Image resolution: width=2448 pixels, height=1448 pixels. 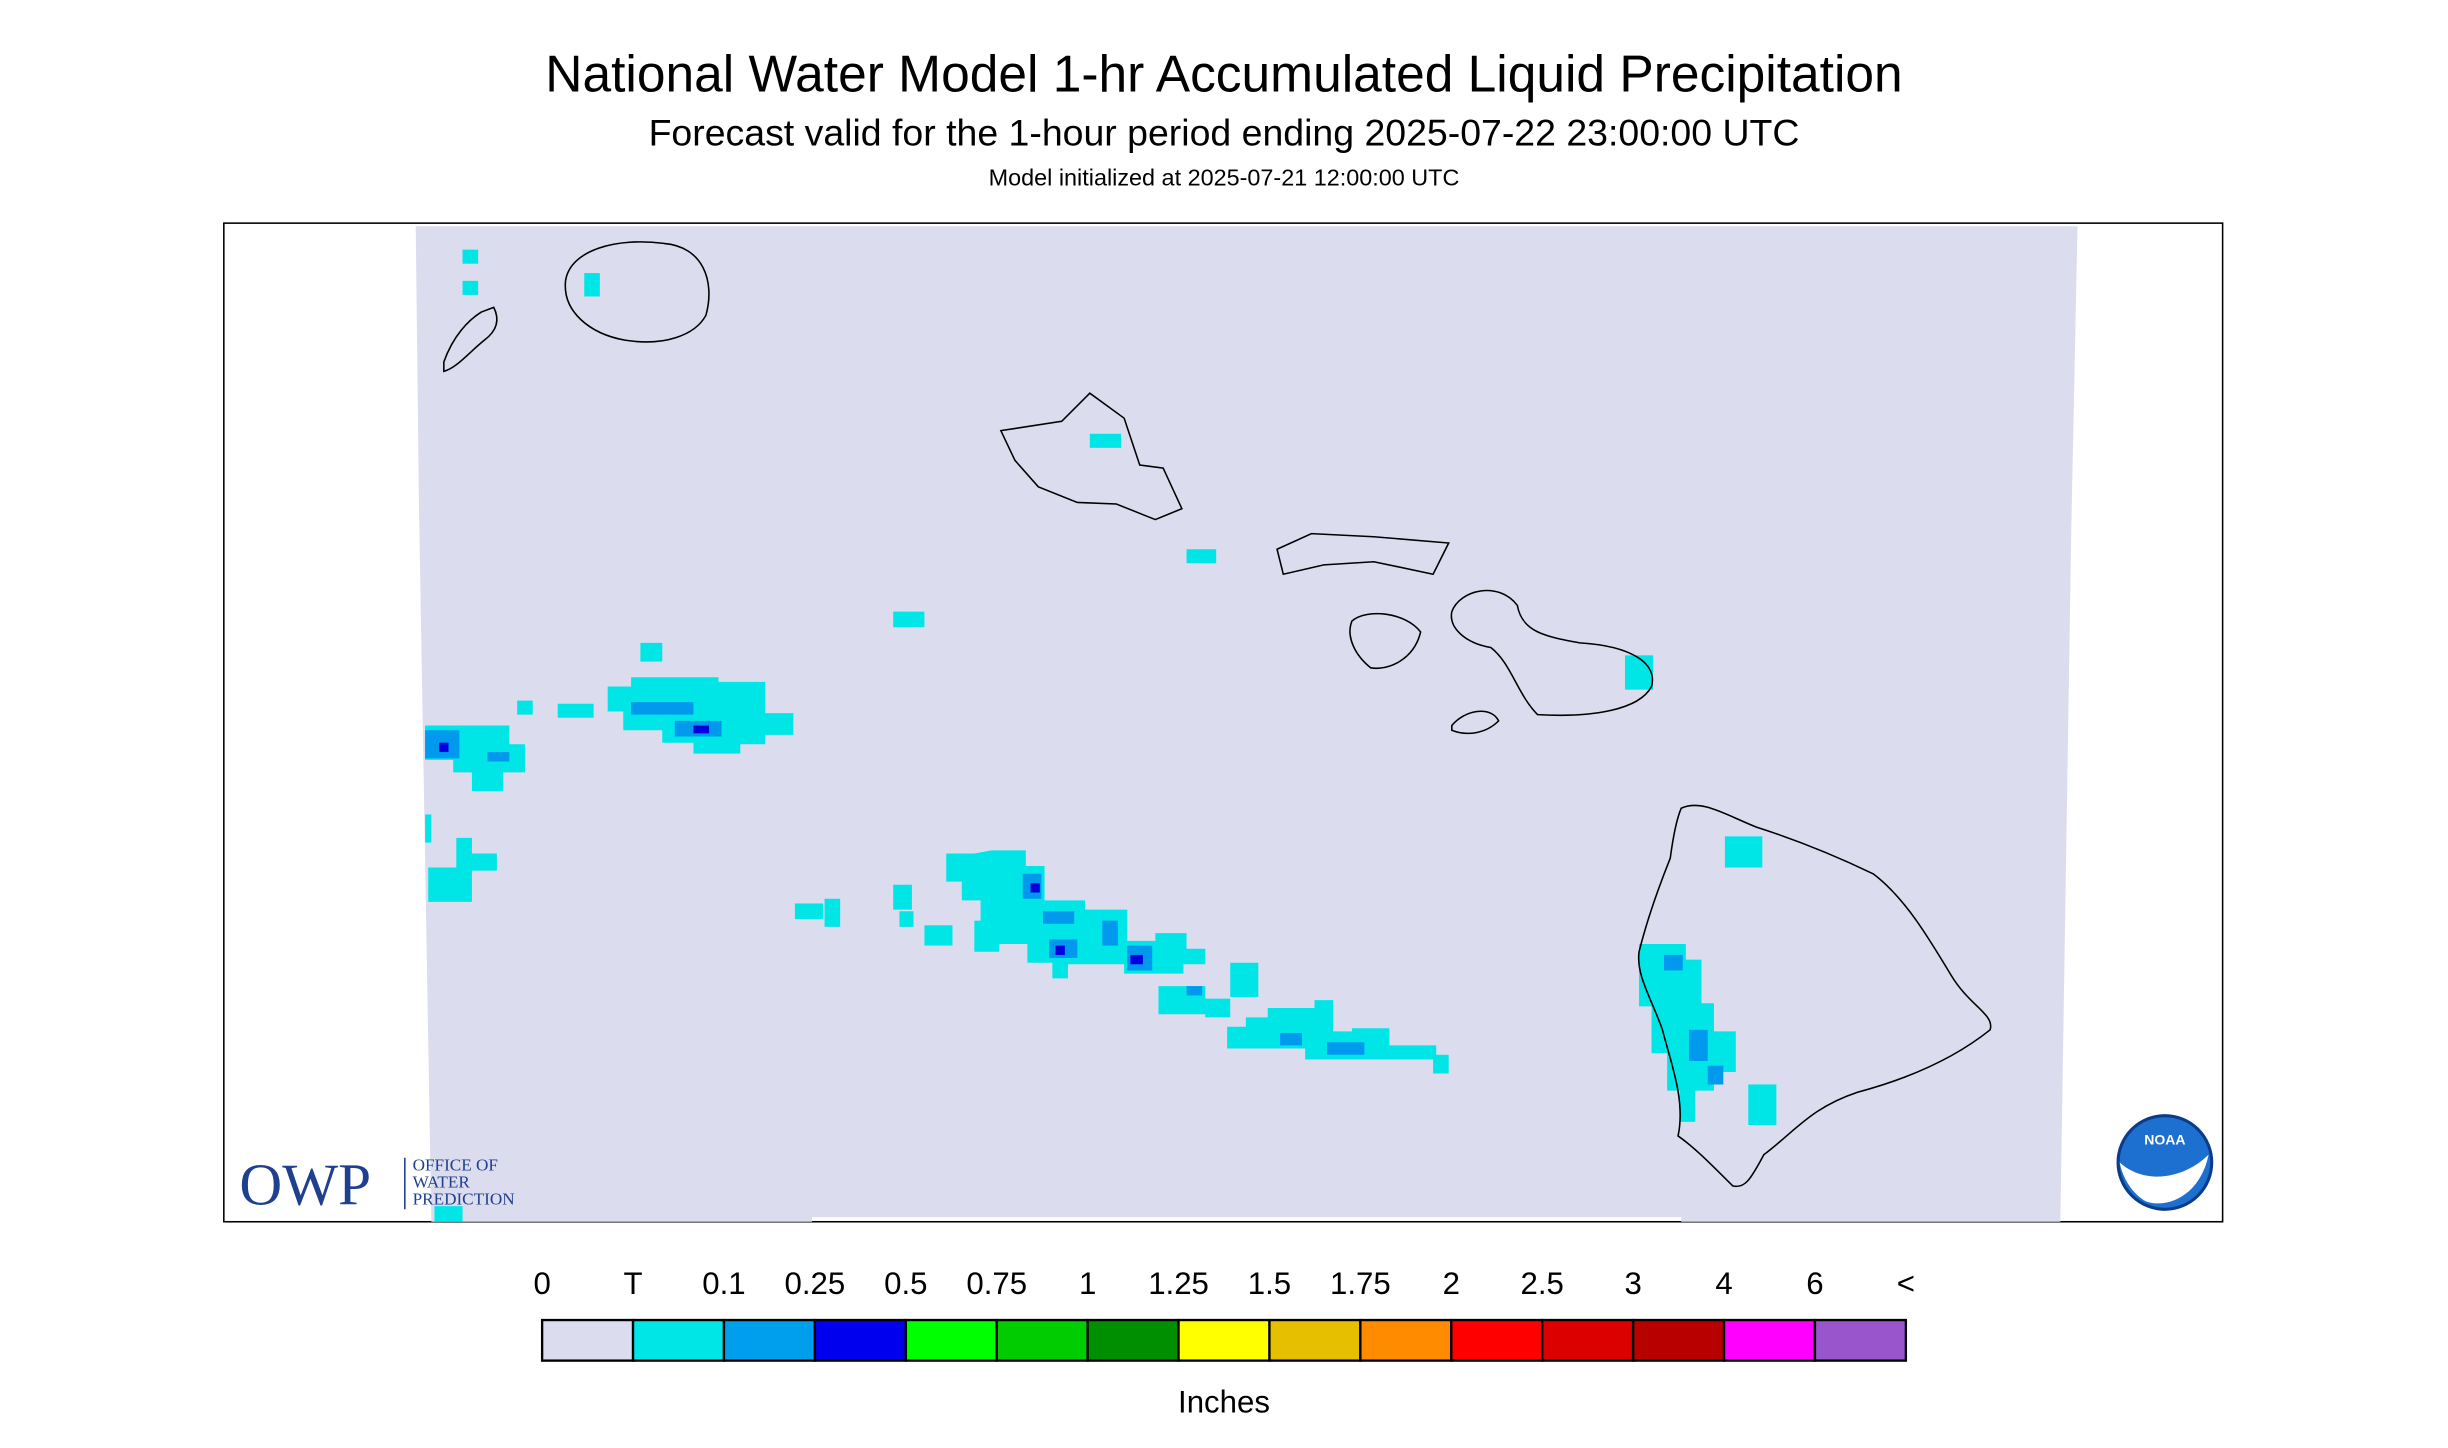 I want to click on colorbar-label: 6, so click(x=1814, y=1283).